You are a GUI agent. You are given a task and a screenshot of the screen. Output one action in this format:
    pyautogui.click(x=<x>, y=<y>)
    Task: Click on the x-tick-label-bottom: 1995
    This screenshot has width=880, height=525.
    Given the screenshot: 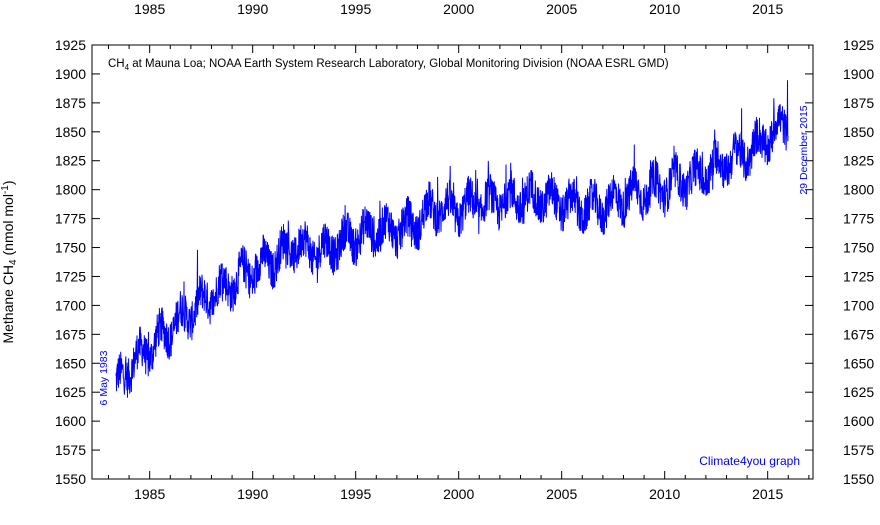 What is the action you would take?
    pyautogui.click(x=355, y=494)
    